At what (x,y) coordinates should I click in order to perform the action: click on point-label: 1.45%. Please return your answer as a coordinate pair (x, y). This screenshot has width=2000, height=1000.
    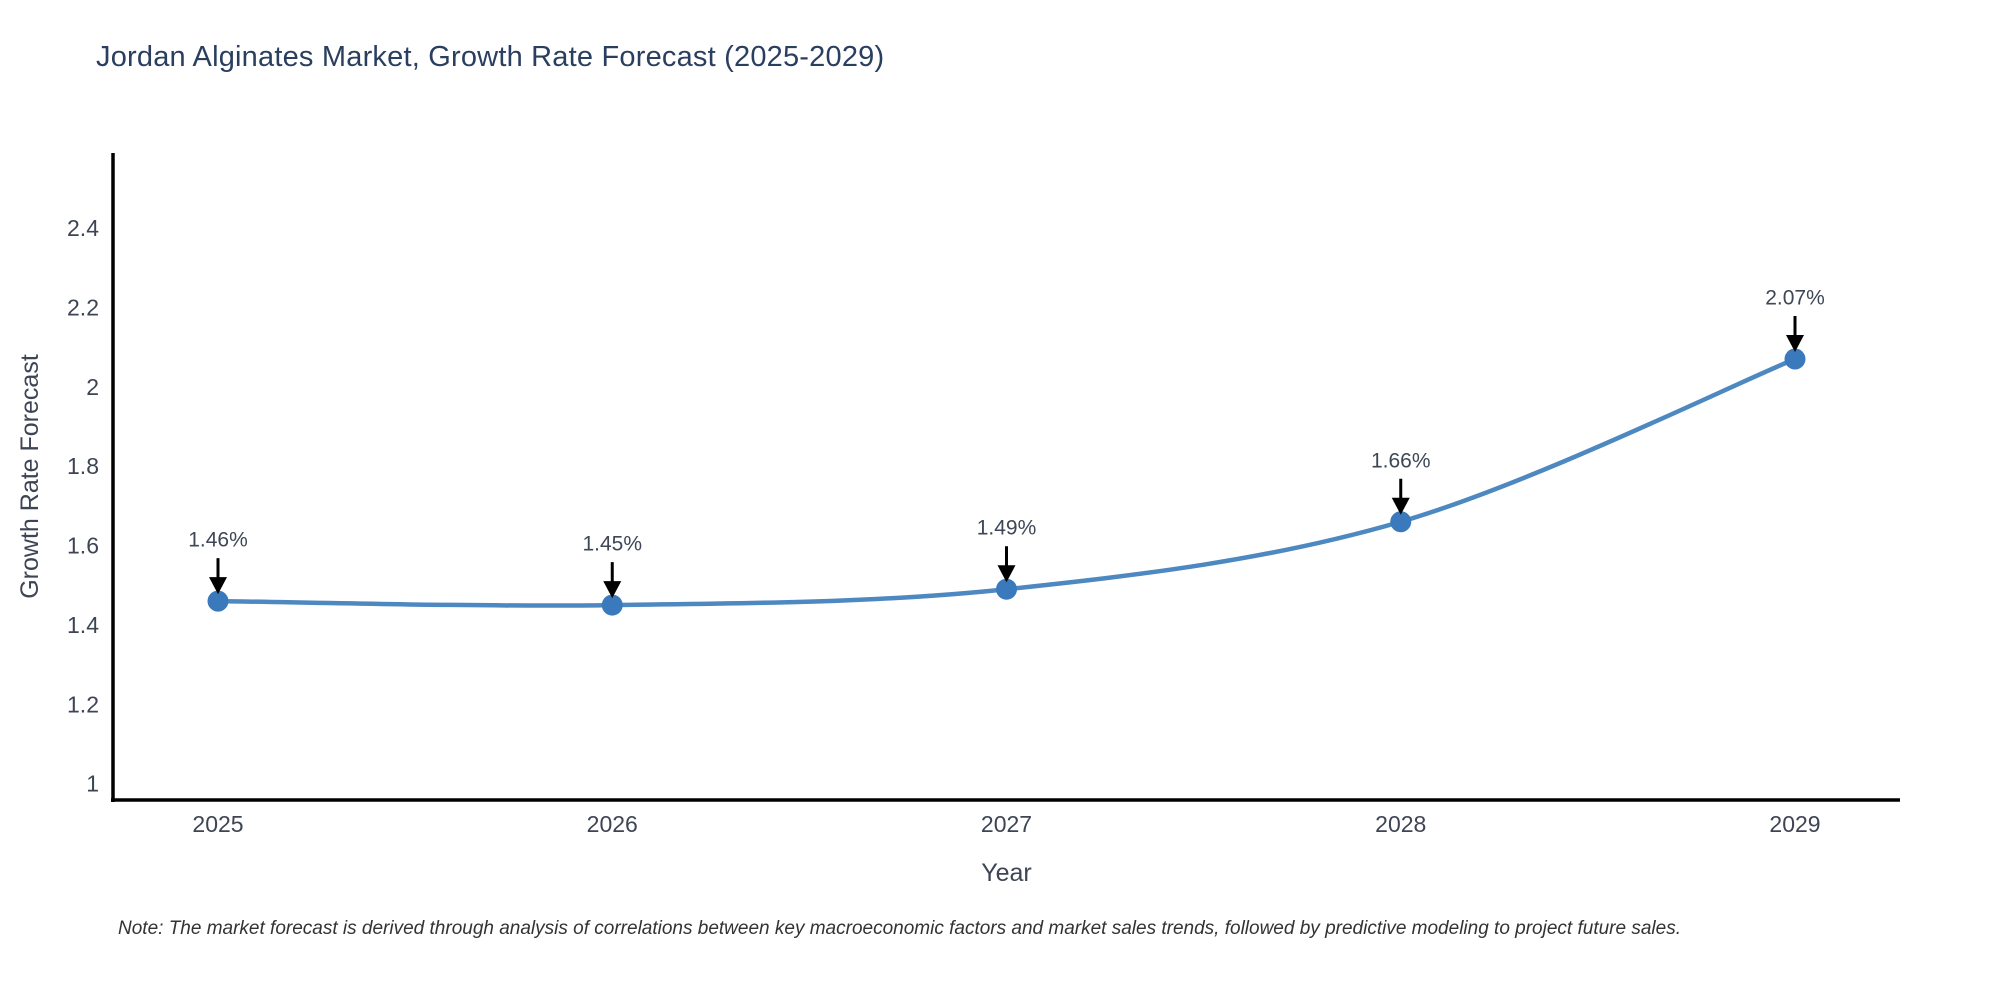
    Looking at the image, I should click on (612, 544).